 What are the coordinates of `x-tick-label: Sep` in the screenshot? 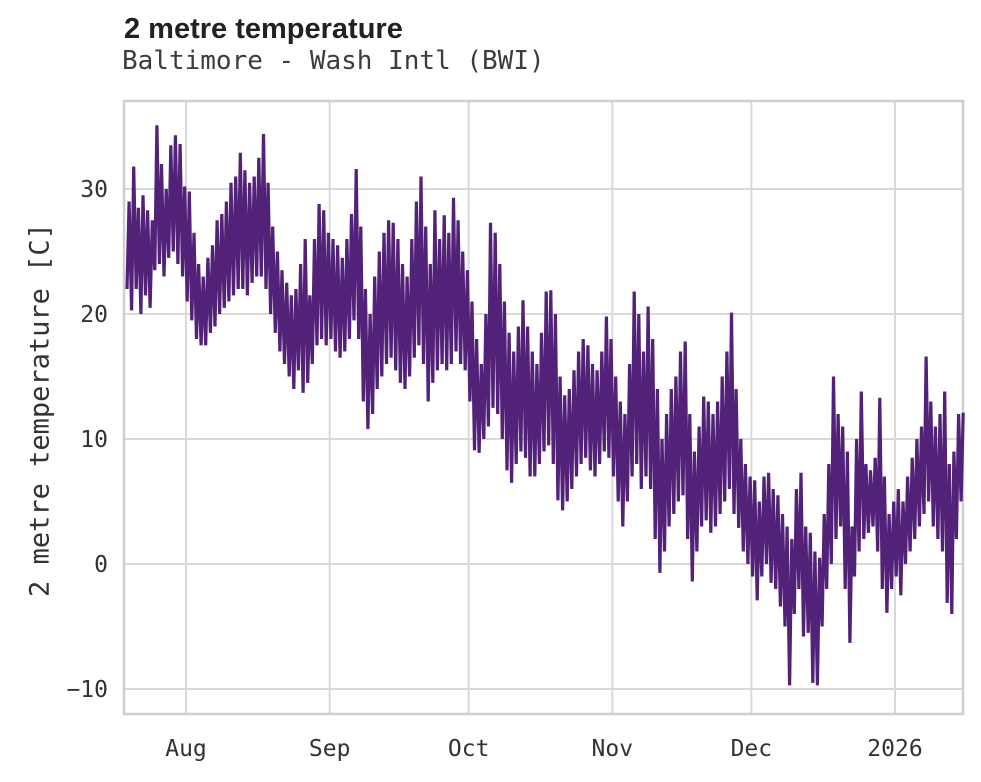 It's located at (330, 749).